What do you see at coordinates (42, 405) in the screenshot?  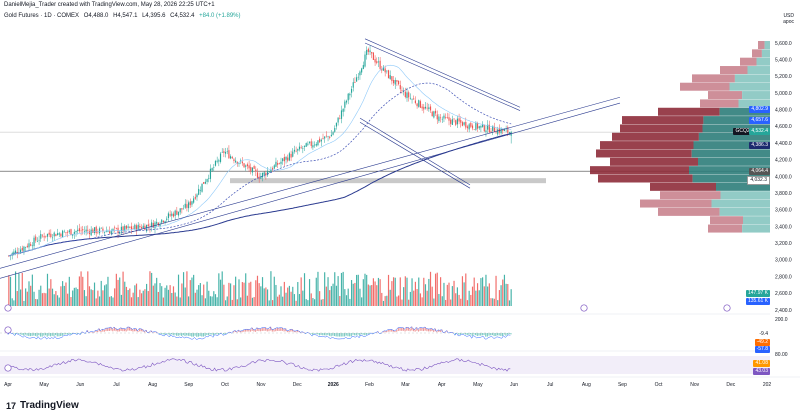 I see `tradingview-logo: 17 TradingView` at bounding box center [42, 405].